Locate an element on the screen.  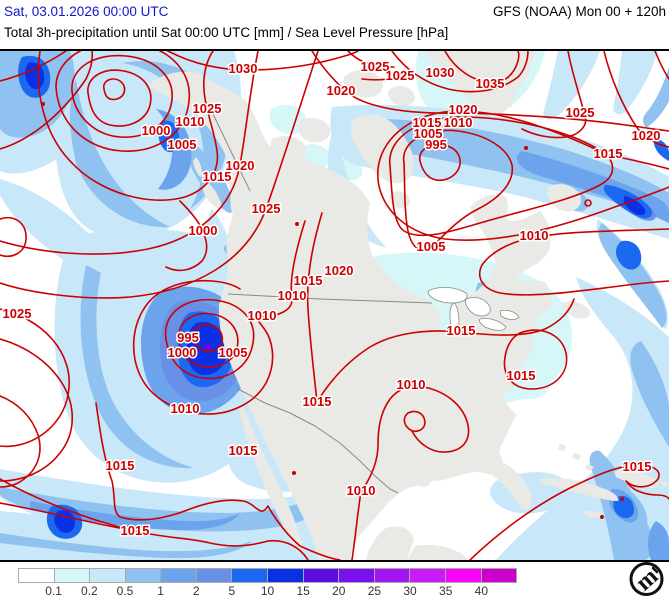
legend-tick: 0.1 is located at coordinates (53, 591).